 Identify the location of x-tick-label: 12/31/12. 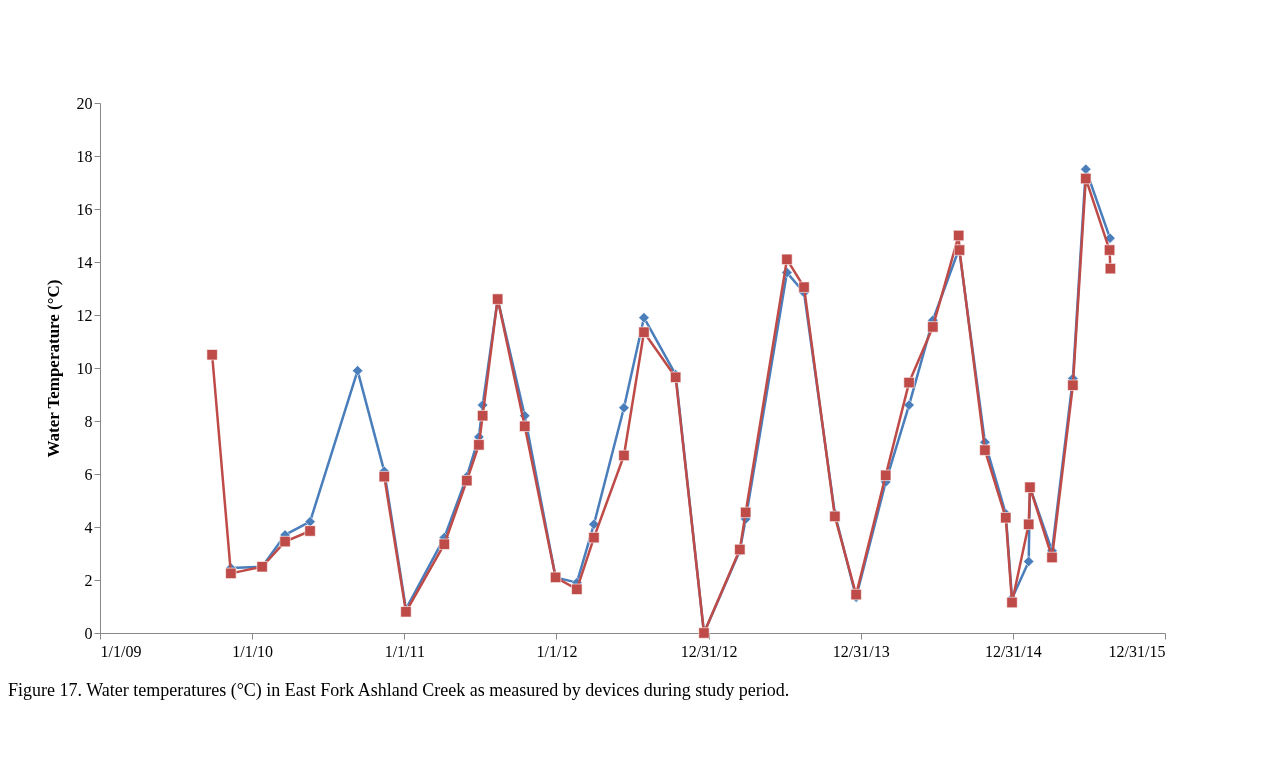
(709, 651).